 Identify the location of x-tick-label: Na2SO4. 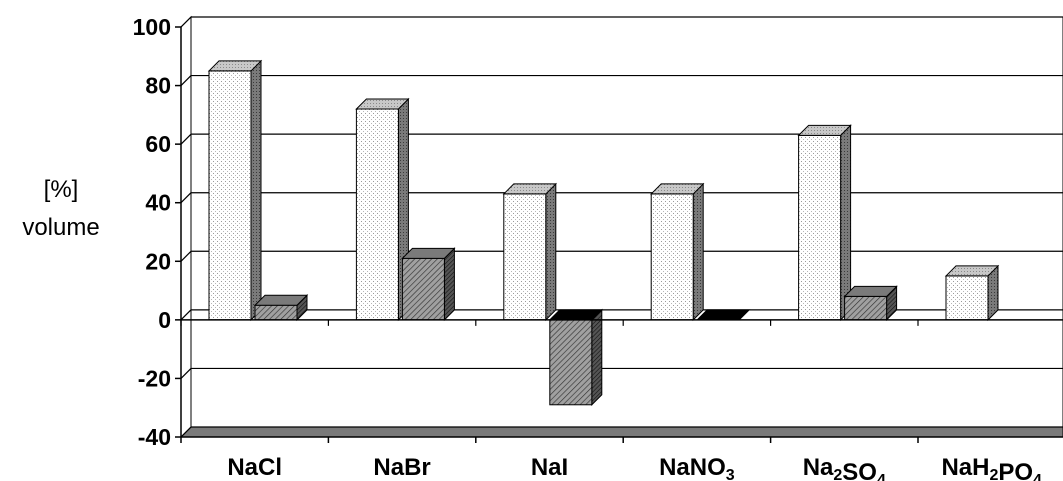
(844, 467).